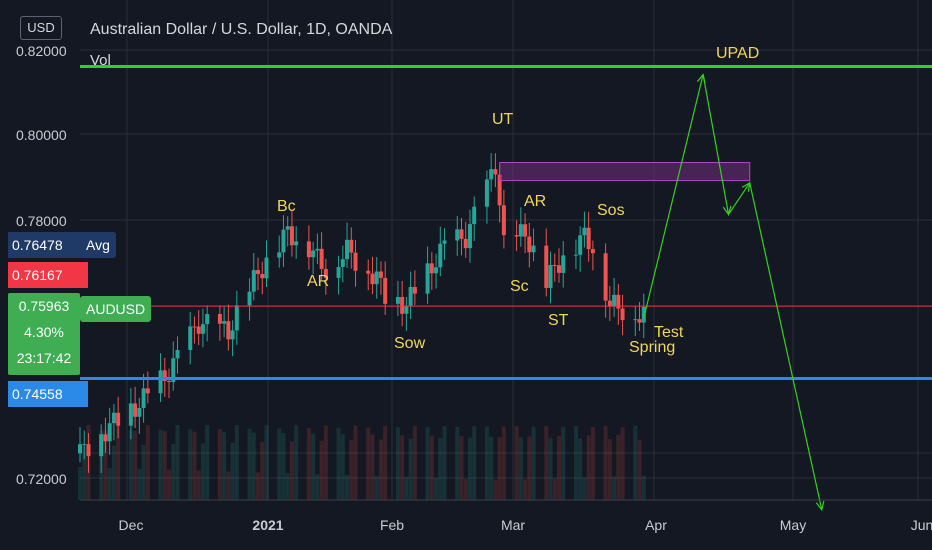 This screenshot has height=550, width=932. What do you see at coordinates (318, 281) in the screenshot?
I see `annotation-ar: AR` at bounding box center [318, 281].